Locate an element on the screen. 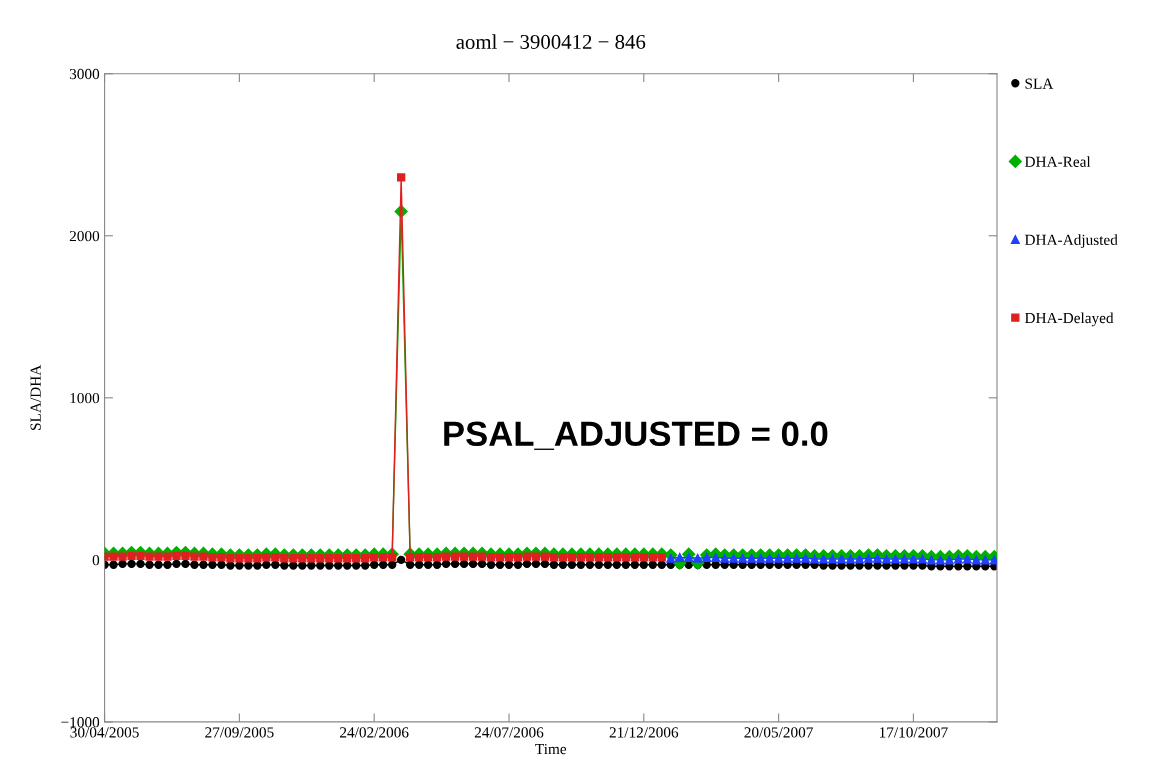 The height and width of the screenshot is (768, 1162). annotation: PSAL_ADJUSTED = 0.0 is located at coordinates (636, 435).